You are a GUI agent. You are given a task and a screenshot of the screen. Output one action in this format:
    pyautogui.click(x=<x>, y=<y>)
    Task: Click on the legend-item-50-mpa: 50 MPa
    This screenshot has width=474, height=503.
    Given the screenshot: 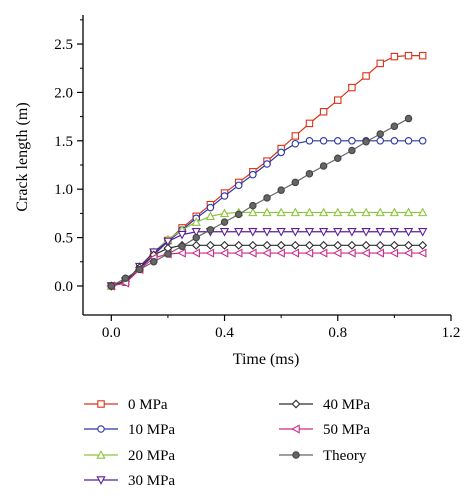 What is the action you would take?
    pyautogui.click(x=324, y=430)
    